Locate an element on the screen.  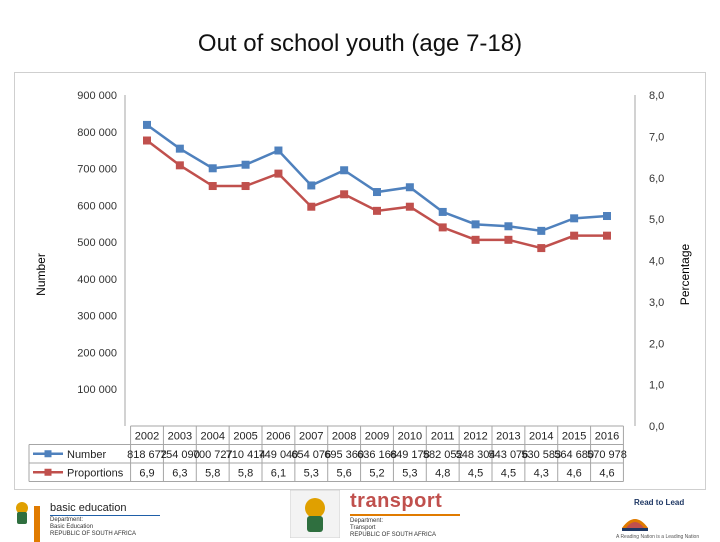
x-tick-label: 2008 is located at coordinates (344, 437).